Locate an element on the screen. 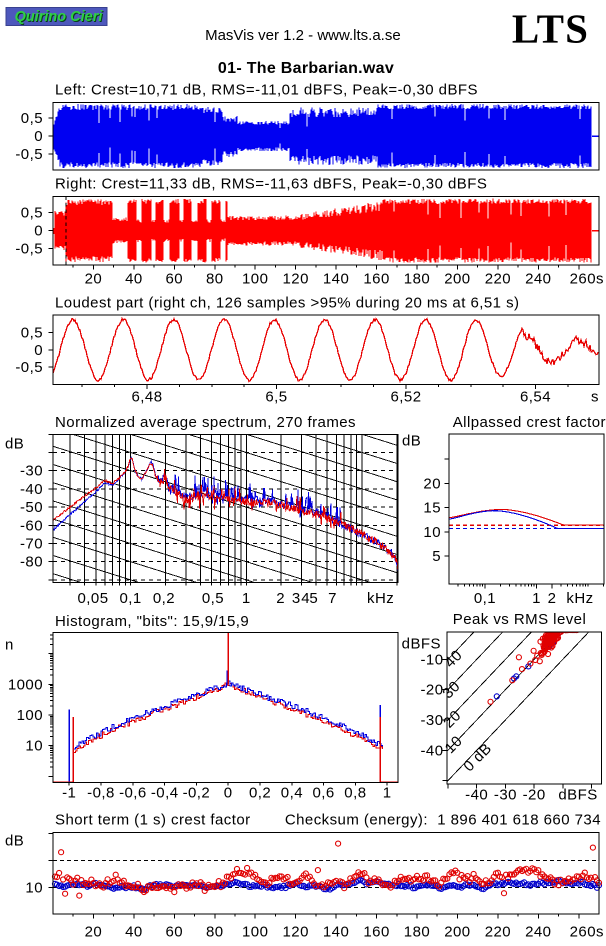 This screenshot has width=606, height=946. svg-text: Short term (1 s) crest factor is located at coordinates (153, 820).